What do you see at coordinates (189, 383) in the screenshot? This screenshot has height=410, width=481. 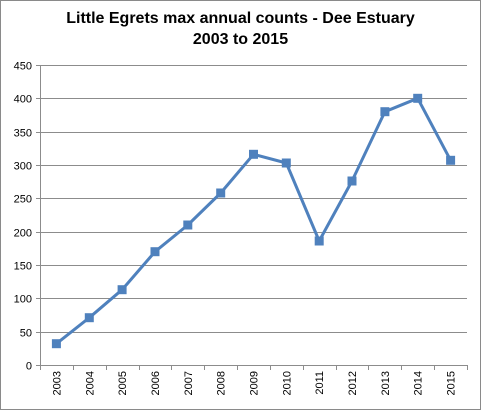 I see `x-tick-label: 2007` at bounding box center [189, 383].